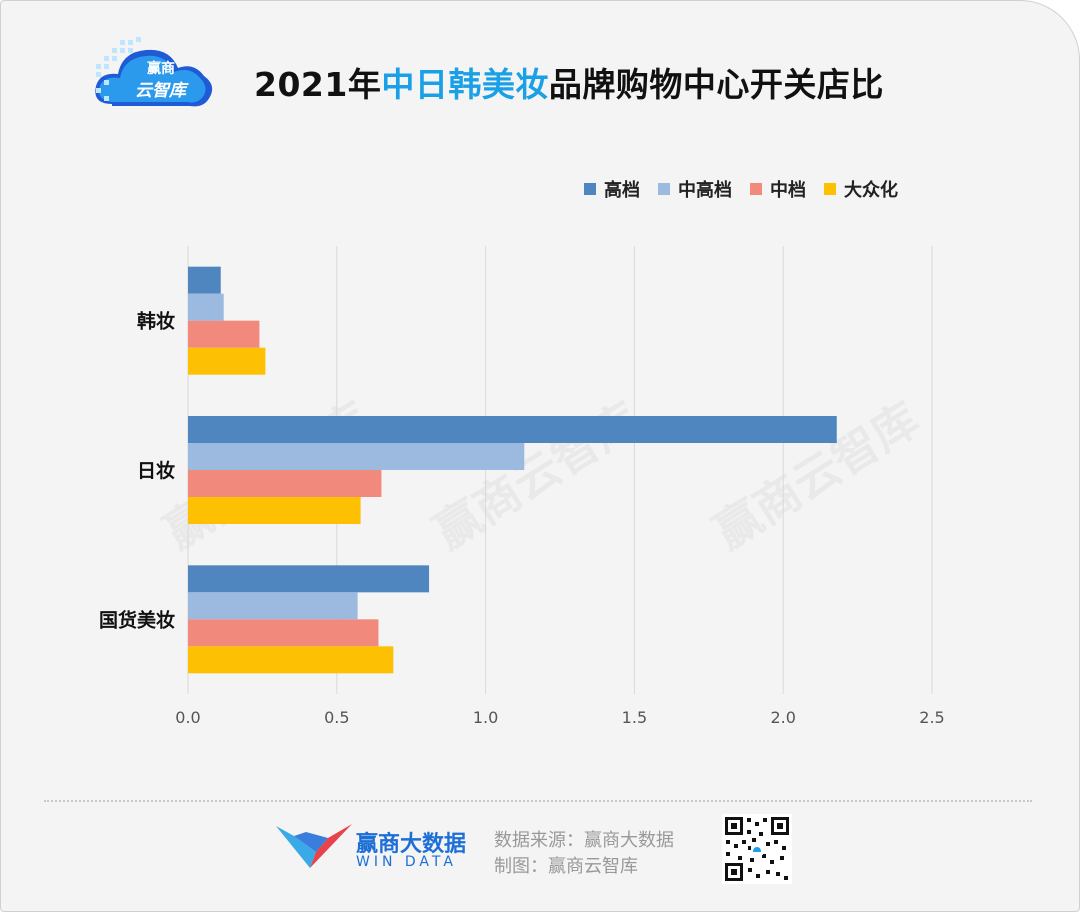 The image size is (1080, 912). I want to click on legend-item-mass: 大众化, so click(861, 189).